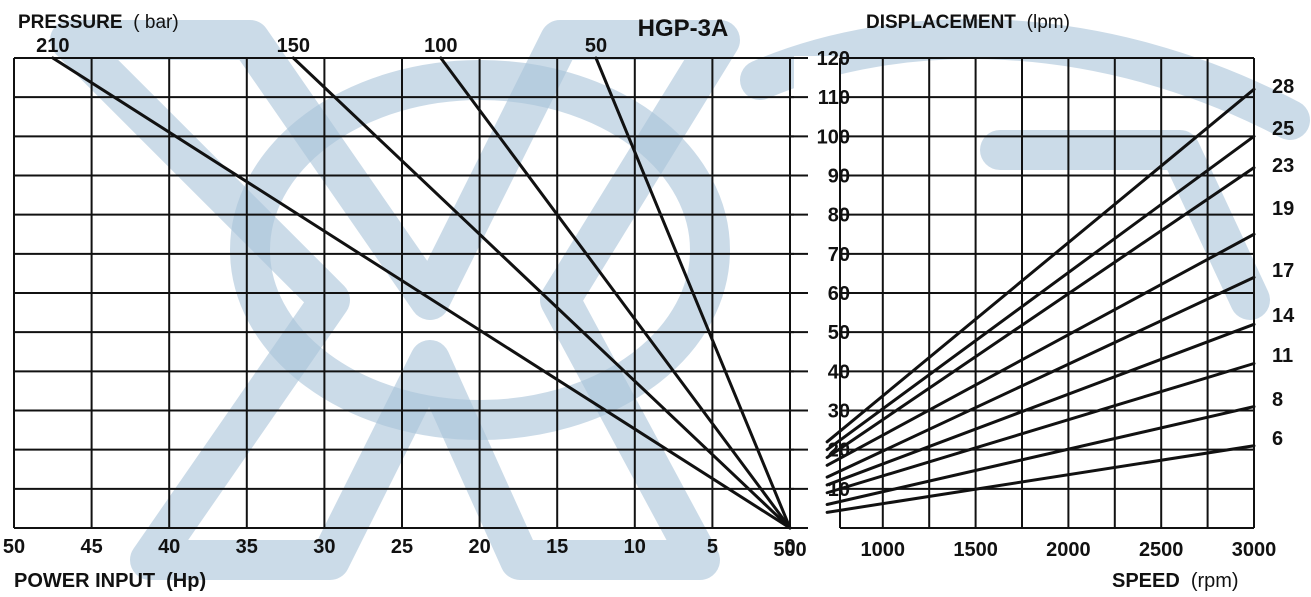 The height and width of the screenshot is (597, 1311). What do you see at coordinates (1283, 129) in the screenshot?
I see `displacement-series-label: 25` at bounding box center [1283, 129].